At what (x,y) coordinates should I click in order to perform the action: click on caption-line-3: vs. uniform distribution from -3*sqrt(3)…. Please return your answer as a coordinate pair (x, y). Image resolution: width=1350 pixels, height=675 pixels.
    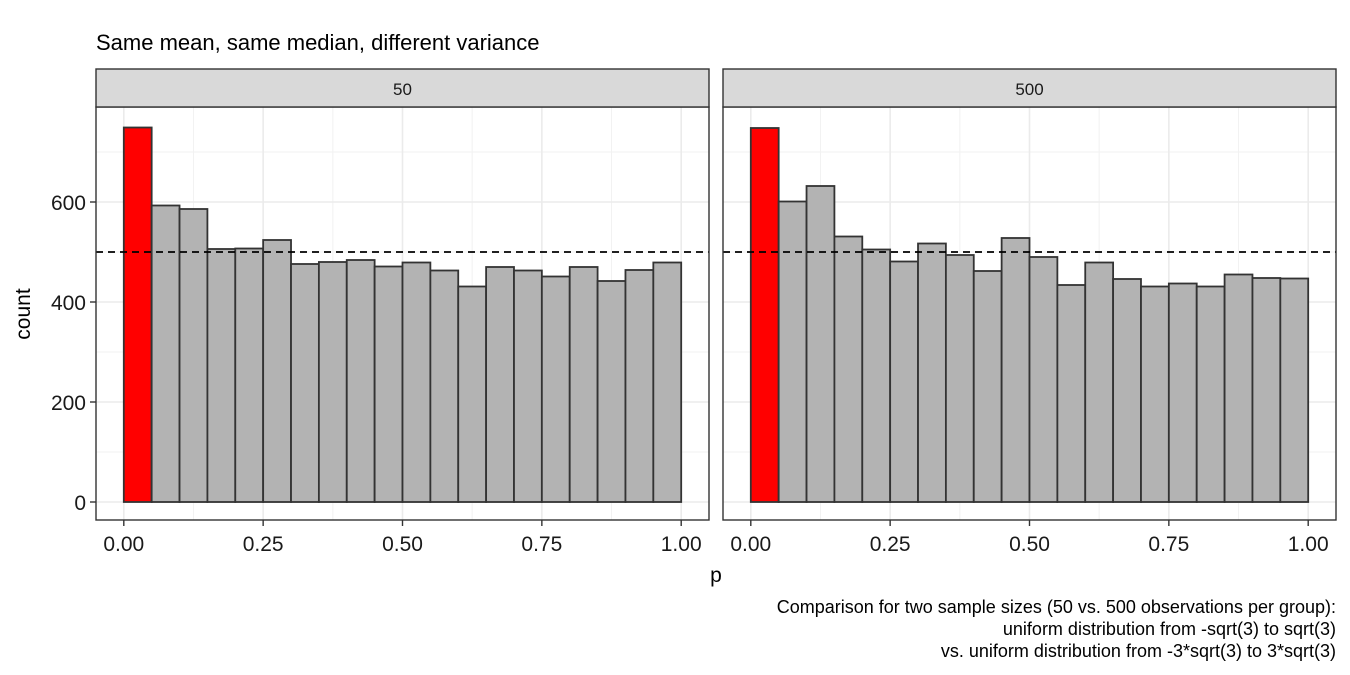
    Looking at the image, I should click on (1138, 651).